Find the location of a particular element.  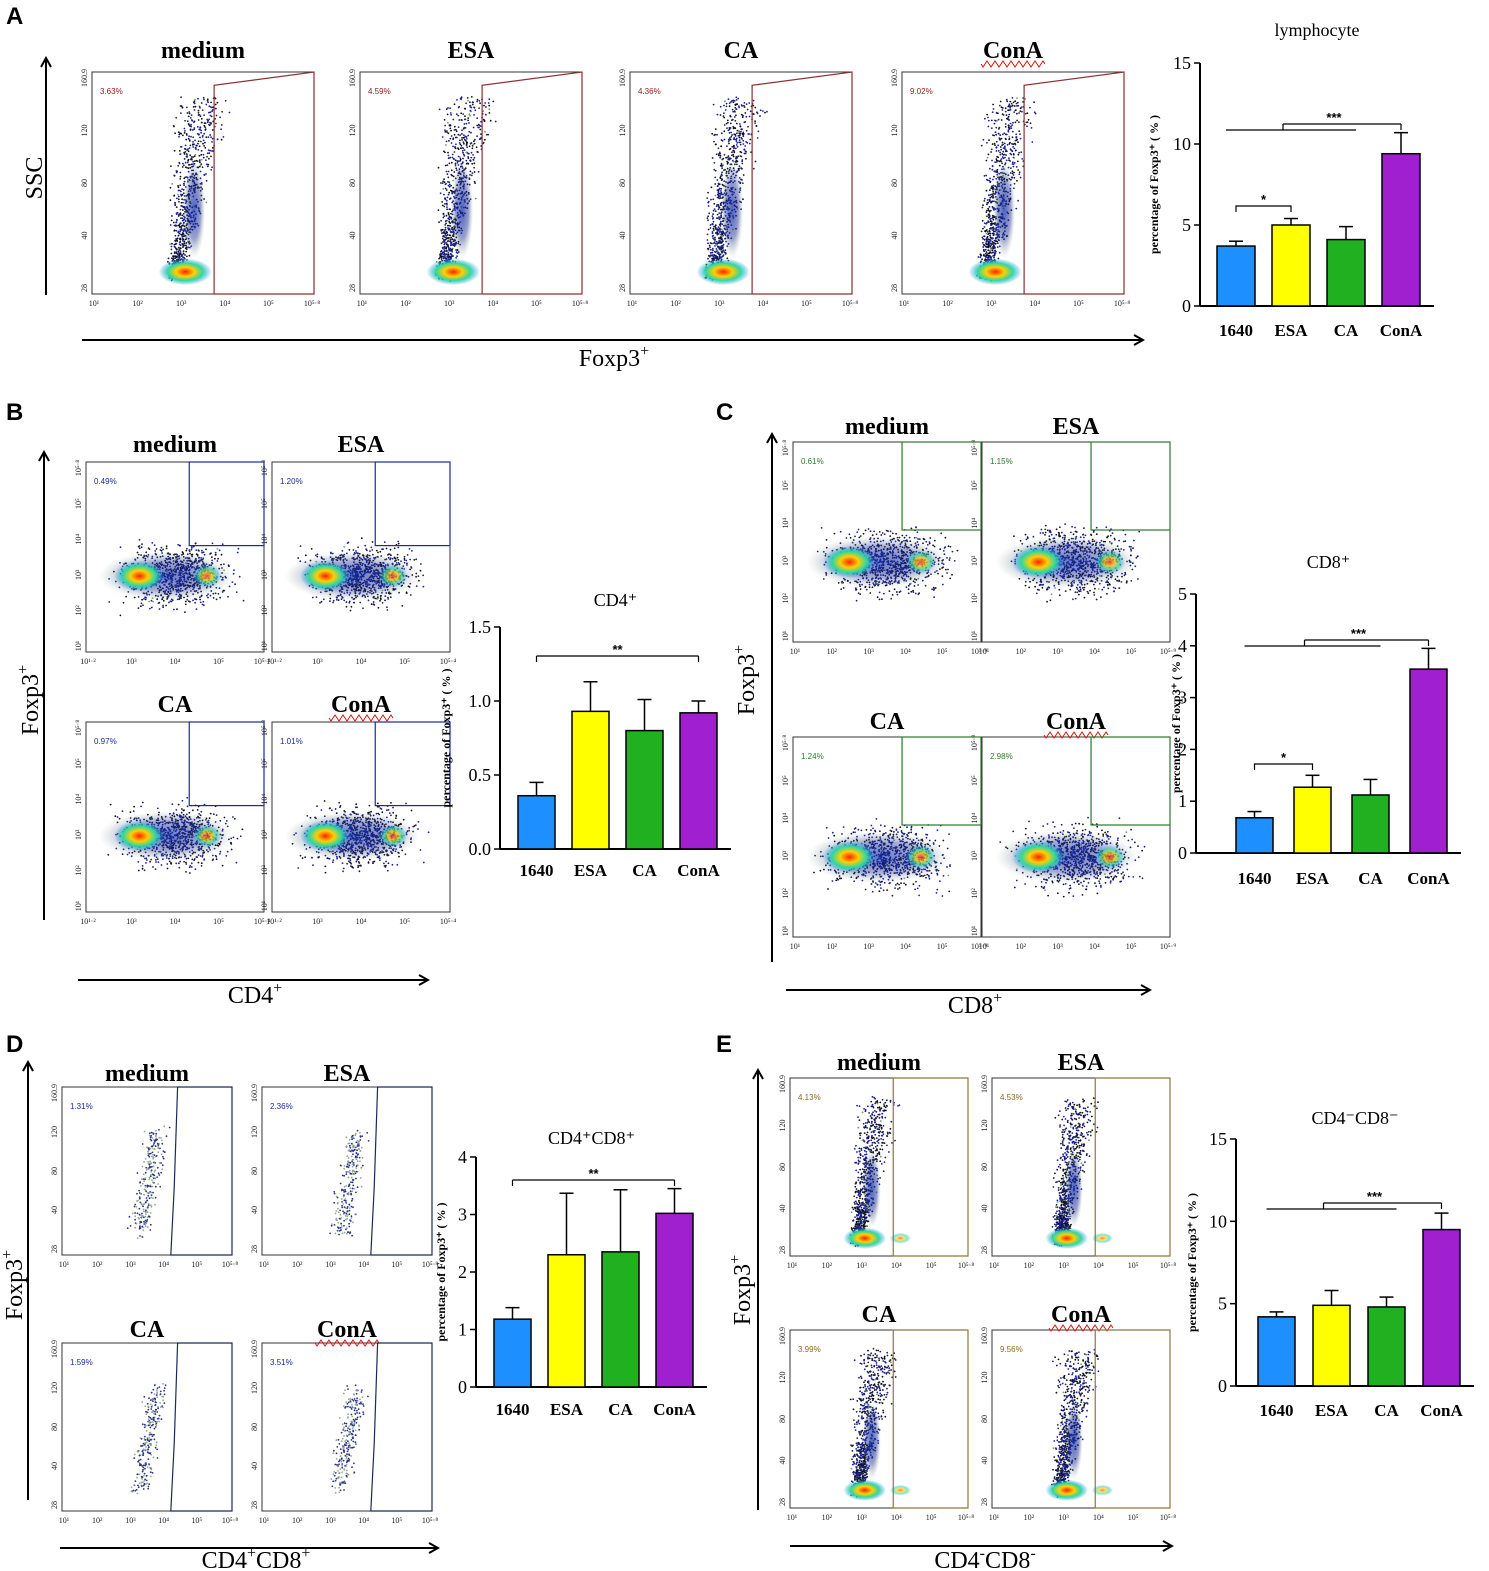

facs-a-1-ytick: 160.9 is located at coordinates (84, 78).